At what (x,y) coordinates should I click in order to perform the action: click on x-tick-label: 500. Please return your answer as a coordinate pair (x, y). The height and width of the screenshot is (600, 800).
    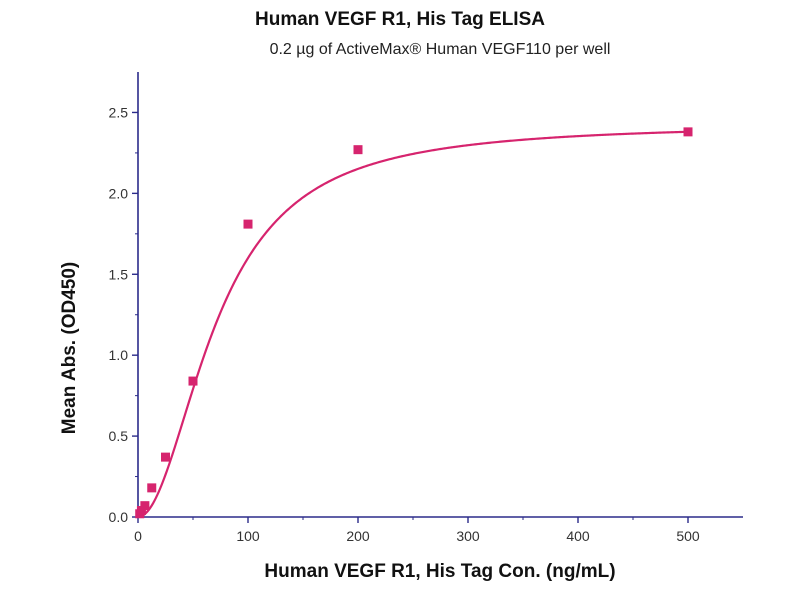
    Looking at the image, I should click on (688, 536).